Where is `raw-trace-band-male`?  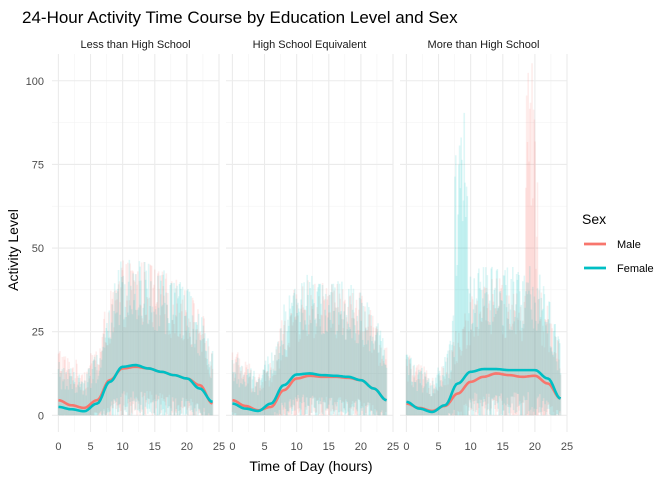
raw-trace-band-male is located at coordinates (135, 338).